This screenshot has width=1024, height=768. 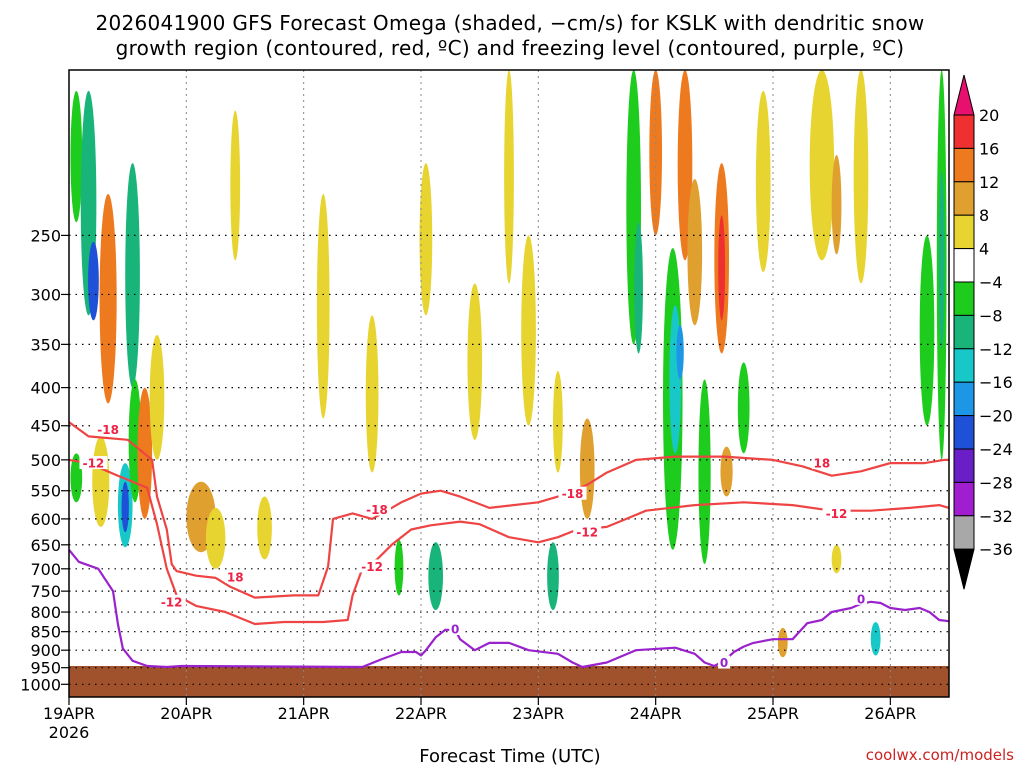 What do you see at coordinates (45, 426) in the screenshot?
I see `y-tick-label-450: 450` at bounding box center [45, 426].